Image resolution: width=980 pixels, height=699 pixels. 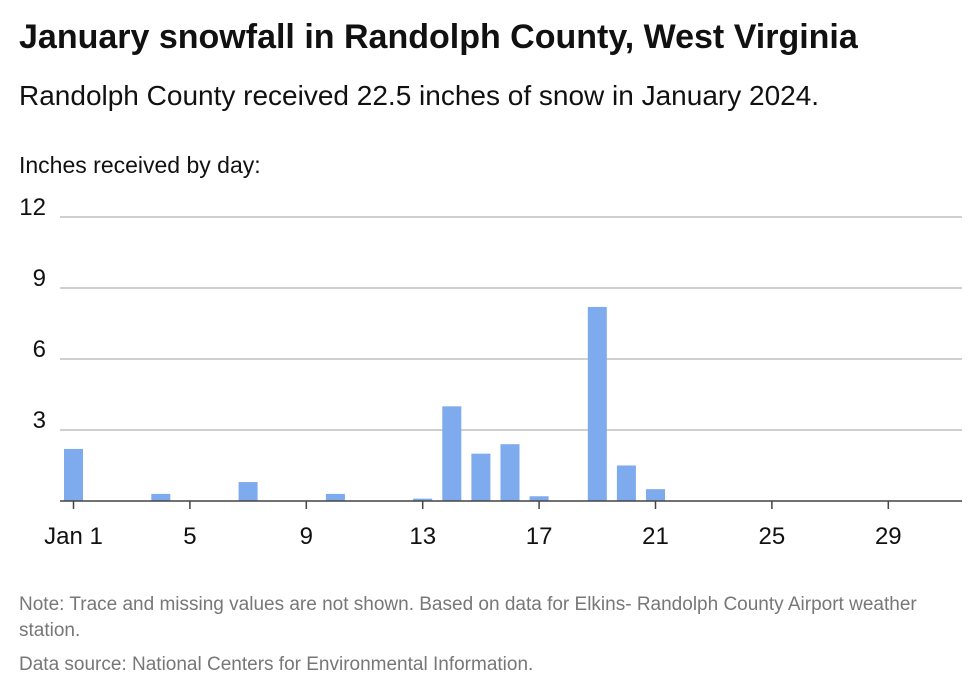 What do you see at coordinates (32, 207) in the screenshot?
I see `y-tick-label: 12` at bounding box center [32, 207].